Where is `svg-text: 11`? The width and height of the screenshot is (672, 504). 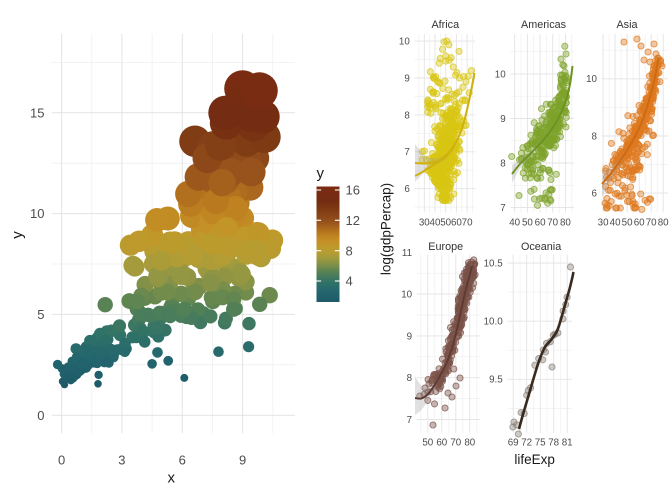
svg-text: 11 is located at coordinates (407, 253).